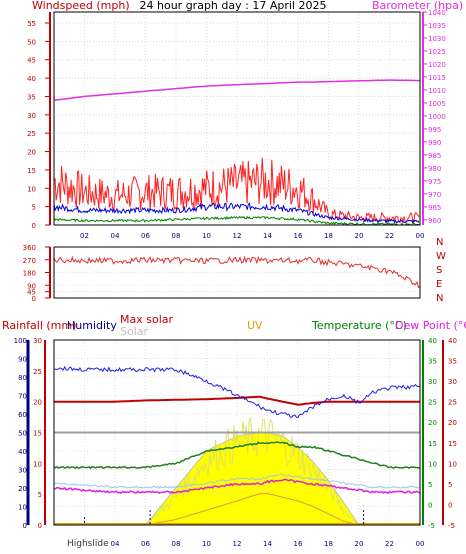  Describe the element at coordinates (146, 319) in the screenshot. I see `maxsolar-label: Max solar` at that location.